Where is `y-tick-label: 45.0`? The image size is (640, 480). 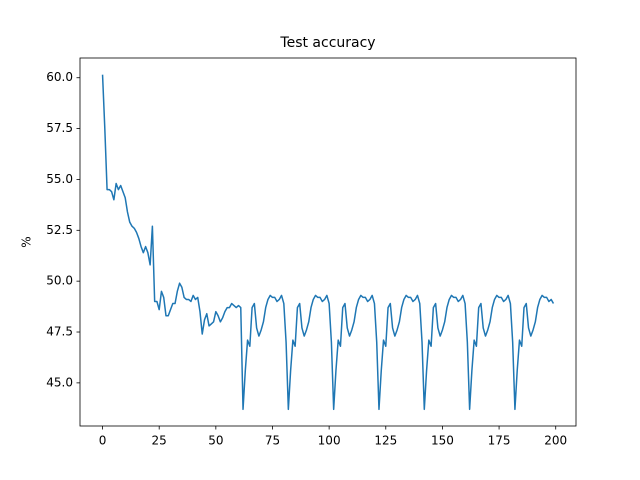 y-tick-label: 45.0 is located at coordinates (59, 382).